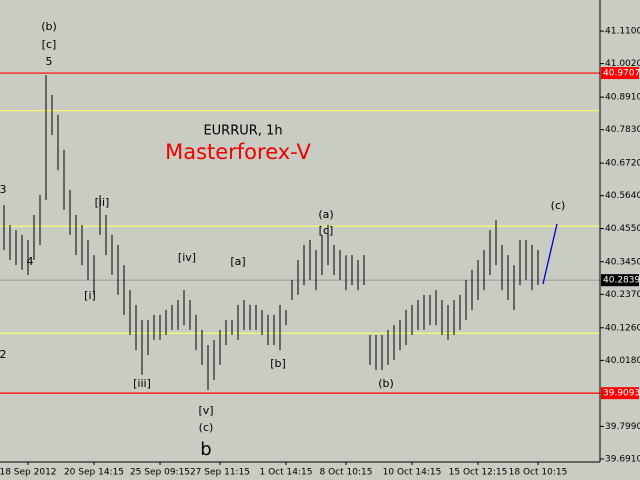 The image size is (640, 480). I want to click on level-label: 39.9093, so click(621, 394).